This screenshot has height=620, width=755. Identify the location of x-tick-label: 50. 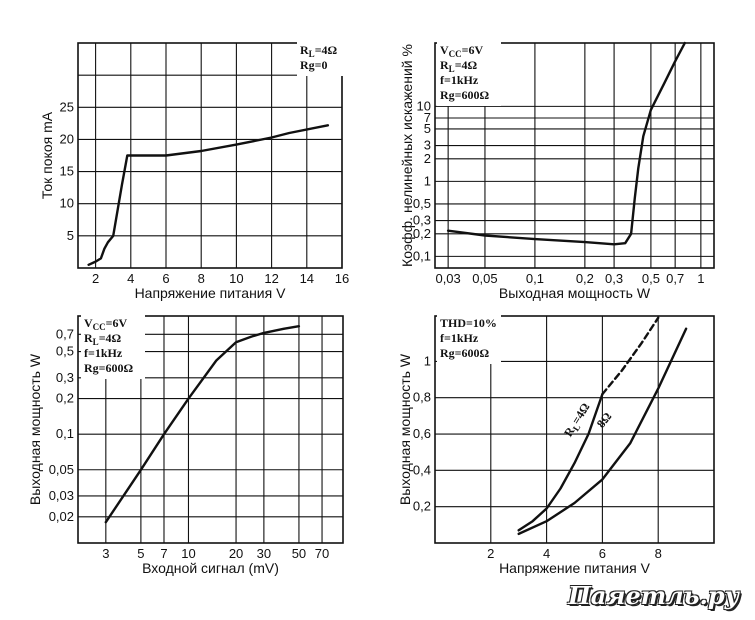
(299, 553).